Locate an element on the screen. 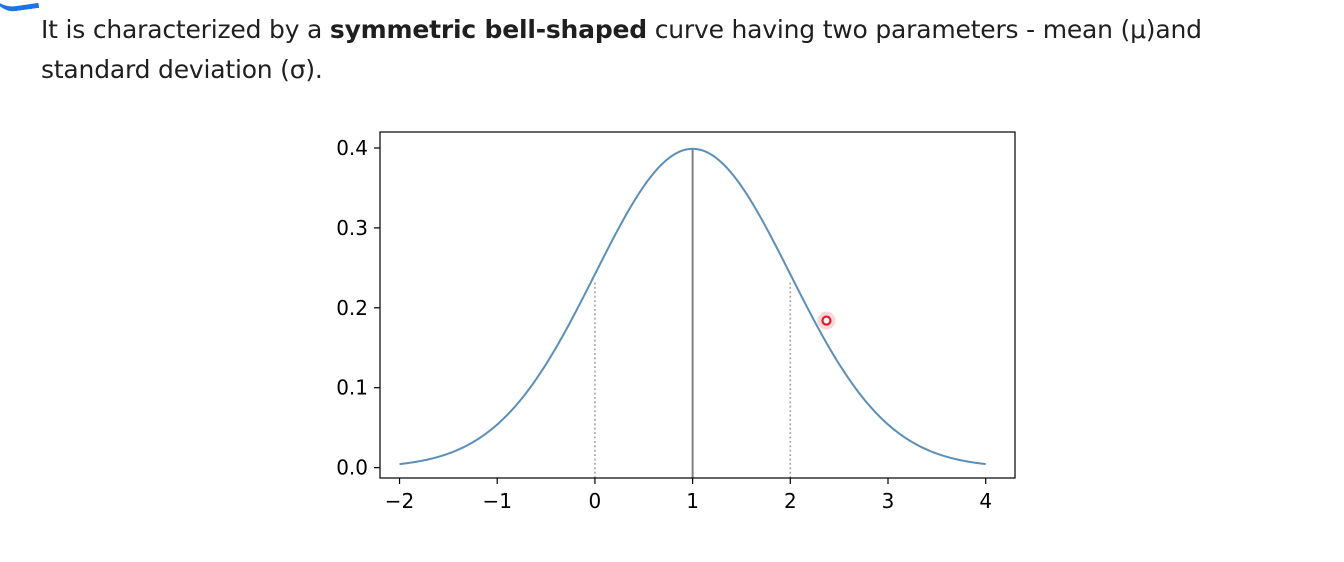  cursor-dot is located at coordinates (826, 320).